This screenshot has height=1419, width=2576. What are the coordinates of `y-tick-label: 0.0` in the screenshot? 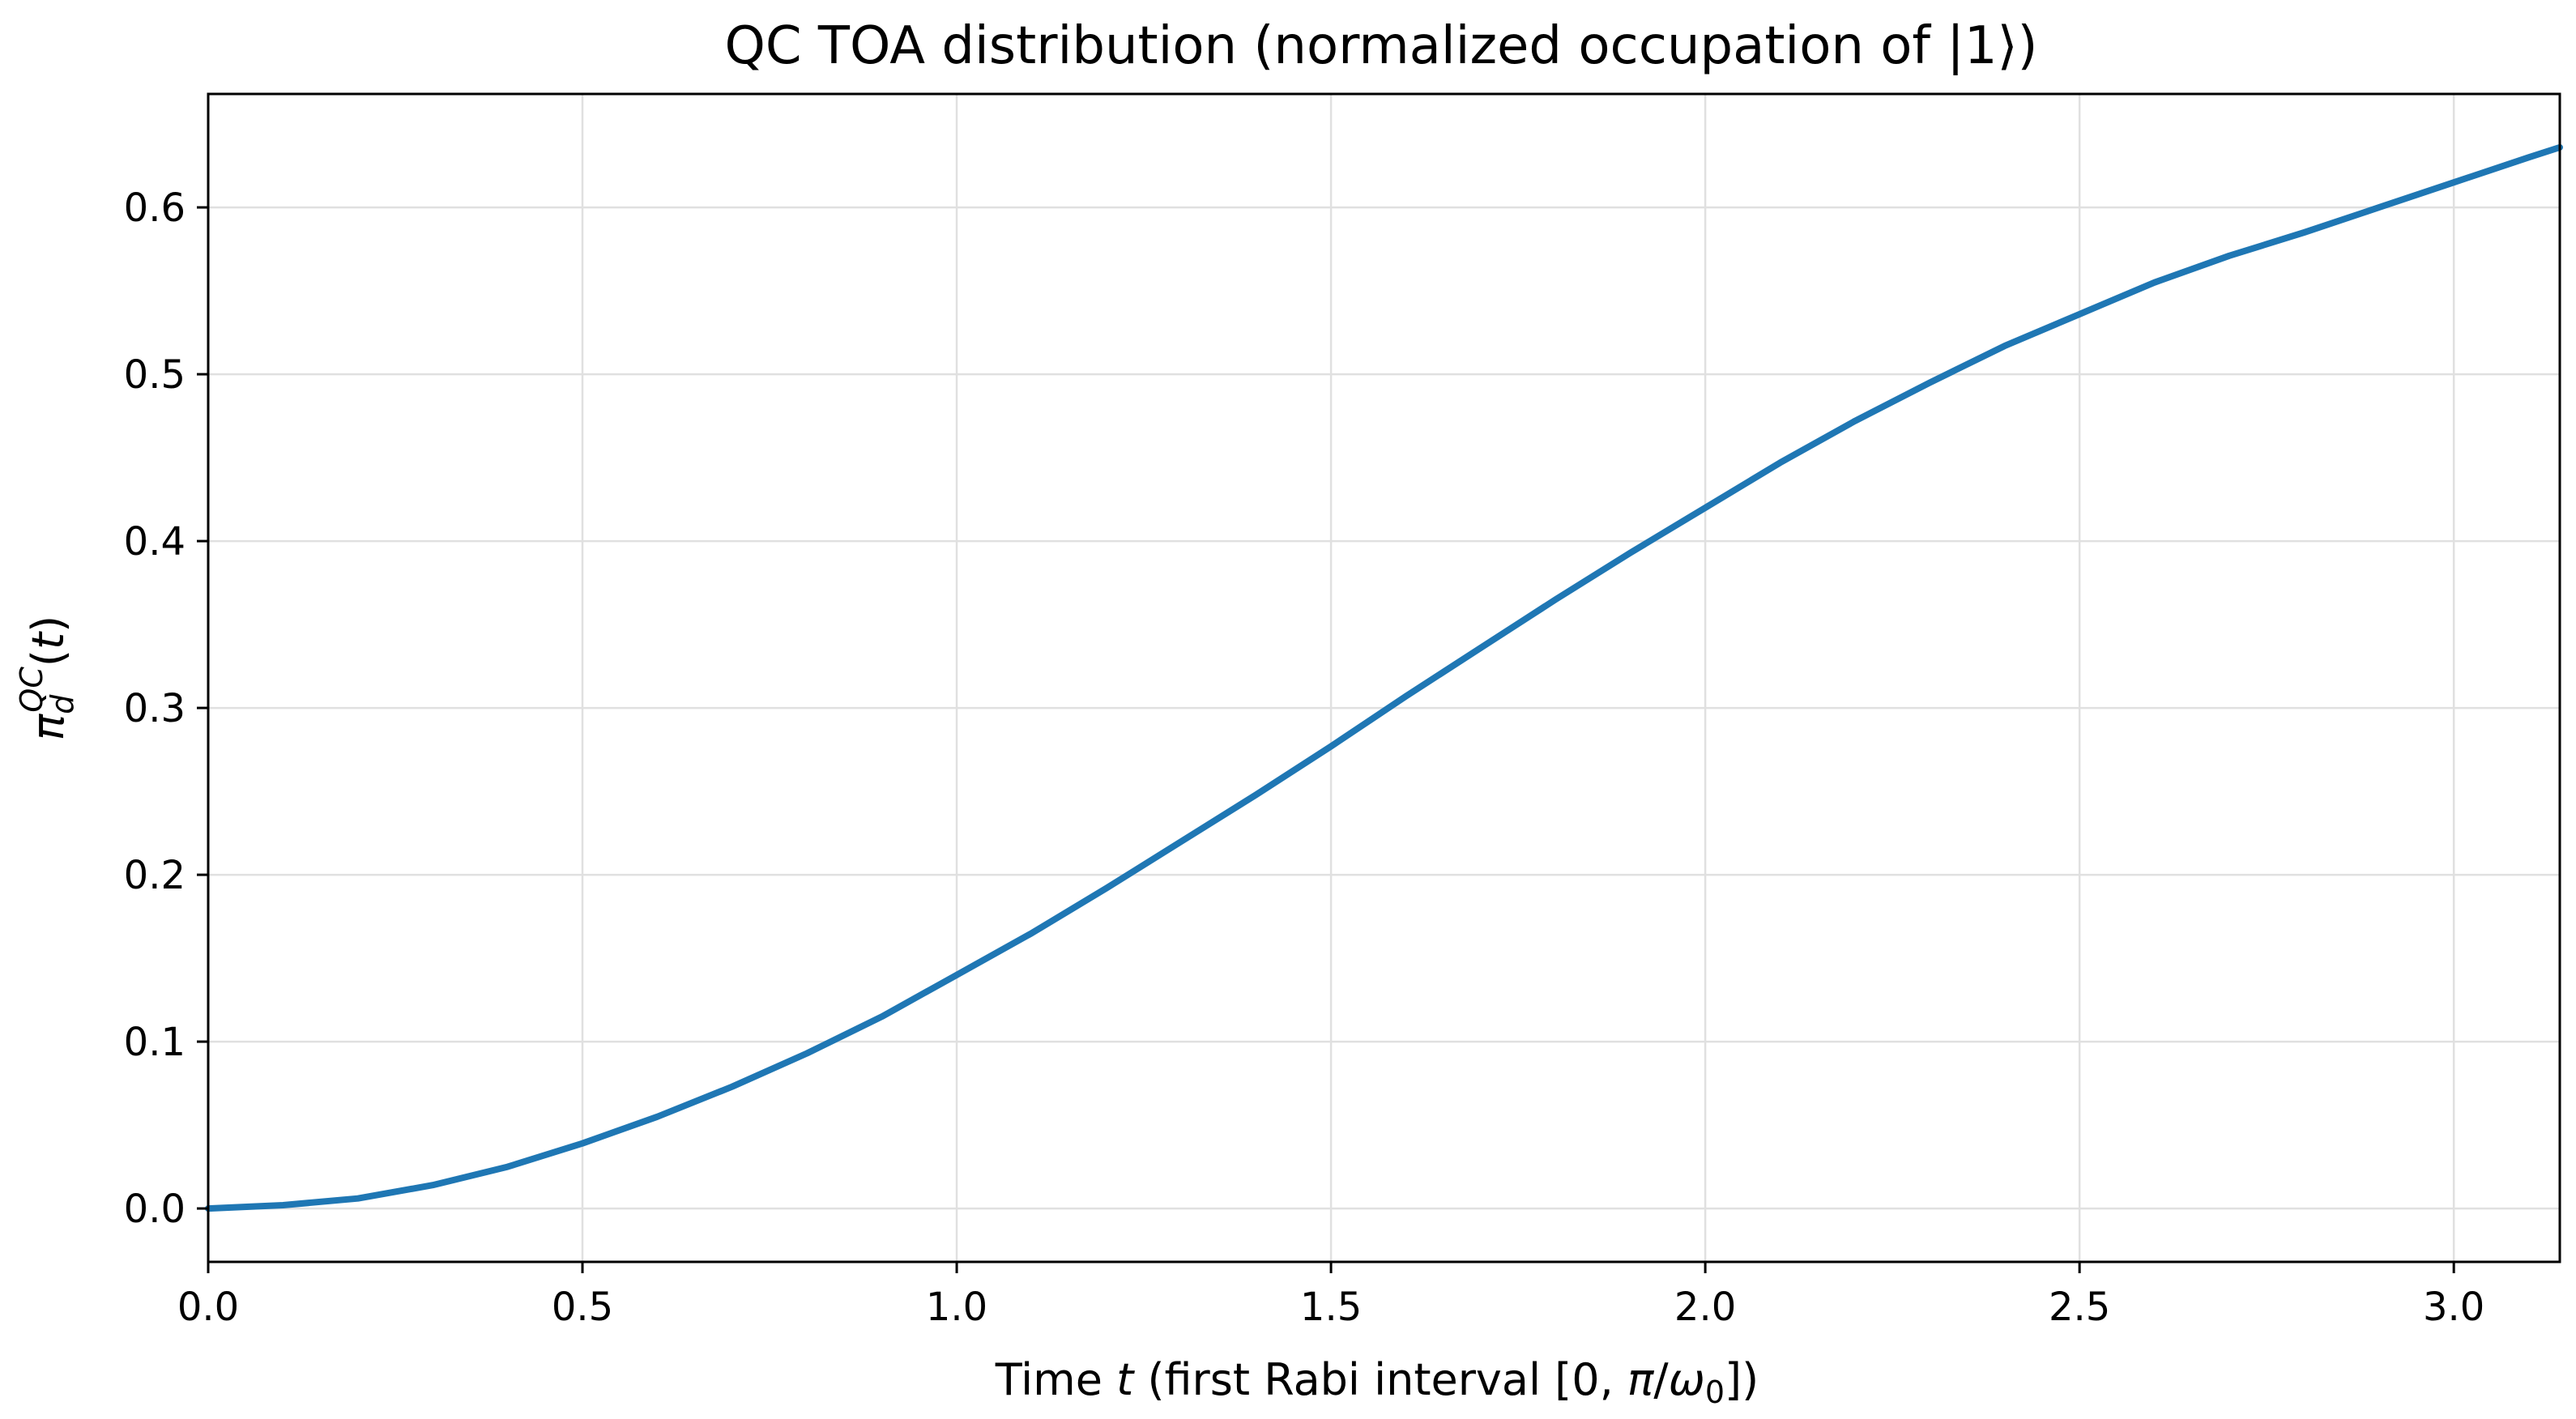 It's located at (155, 1209).